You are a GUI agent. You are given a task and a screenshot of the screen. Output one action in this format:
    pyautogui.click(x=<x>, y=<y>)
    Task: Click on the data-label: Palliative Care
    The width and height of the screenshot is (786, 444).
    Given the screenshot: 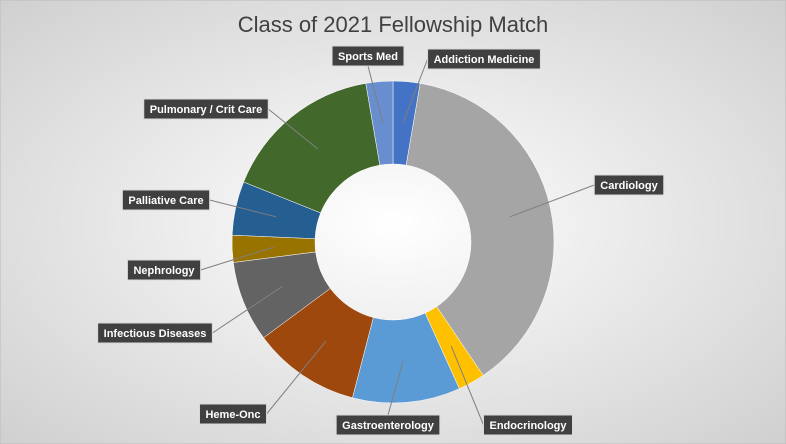 What is the action you would take?
    pyautogui.click(x=165, y=201)
    